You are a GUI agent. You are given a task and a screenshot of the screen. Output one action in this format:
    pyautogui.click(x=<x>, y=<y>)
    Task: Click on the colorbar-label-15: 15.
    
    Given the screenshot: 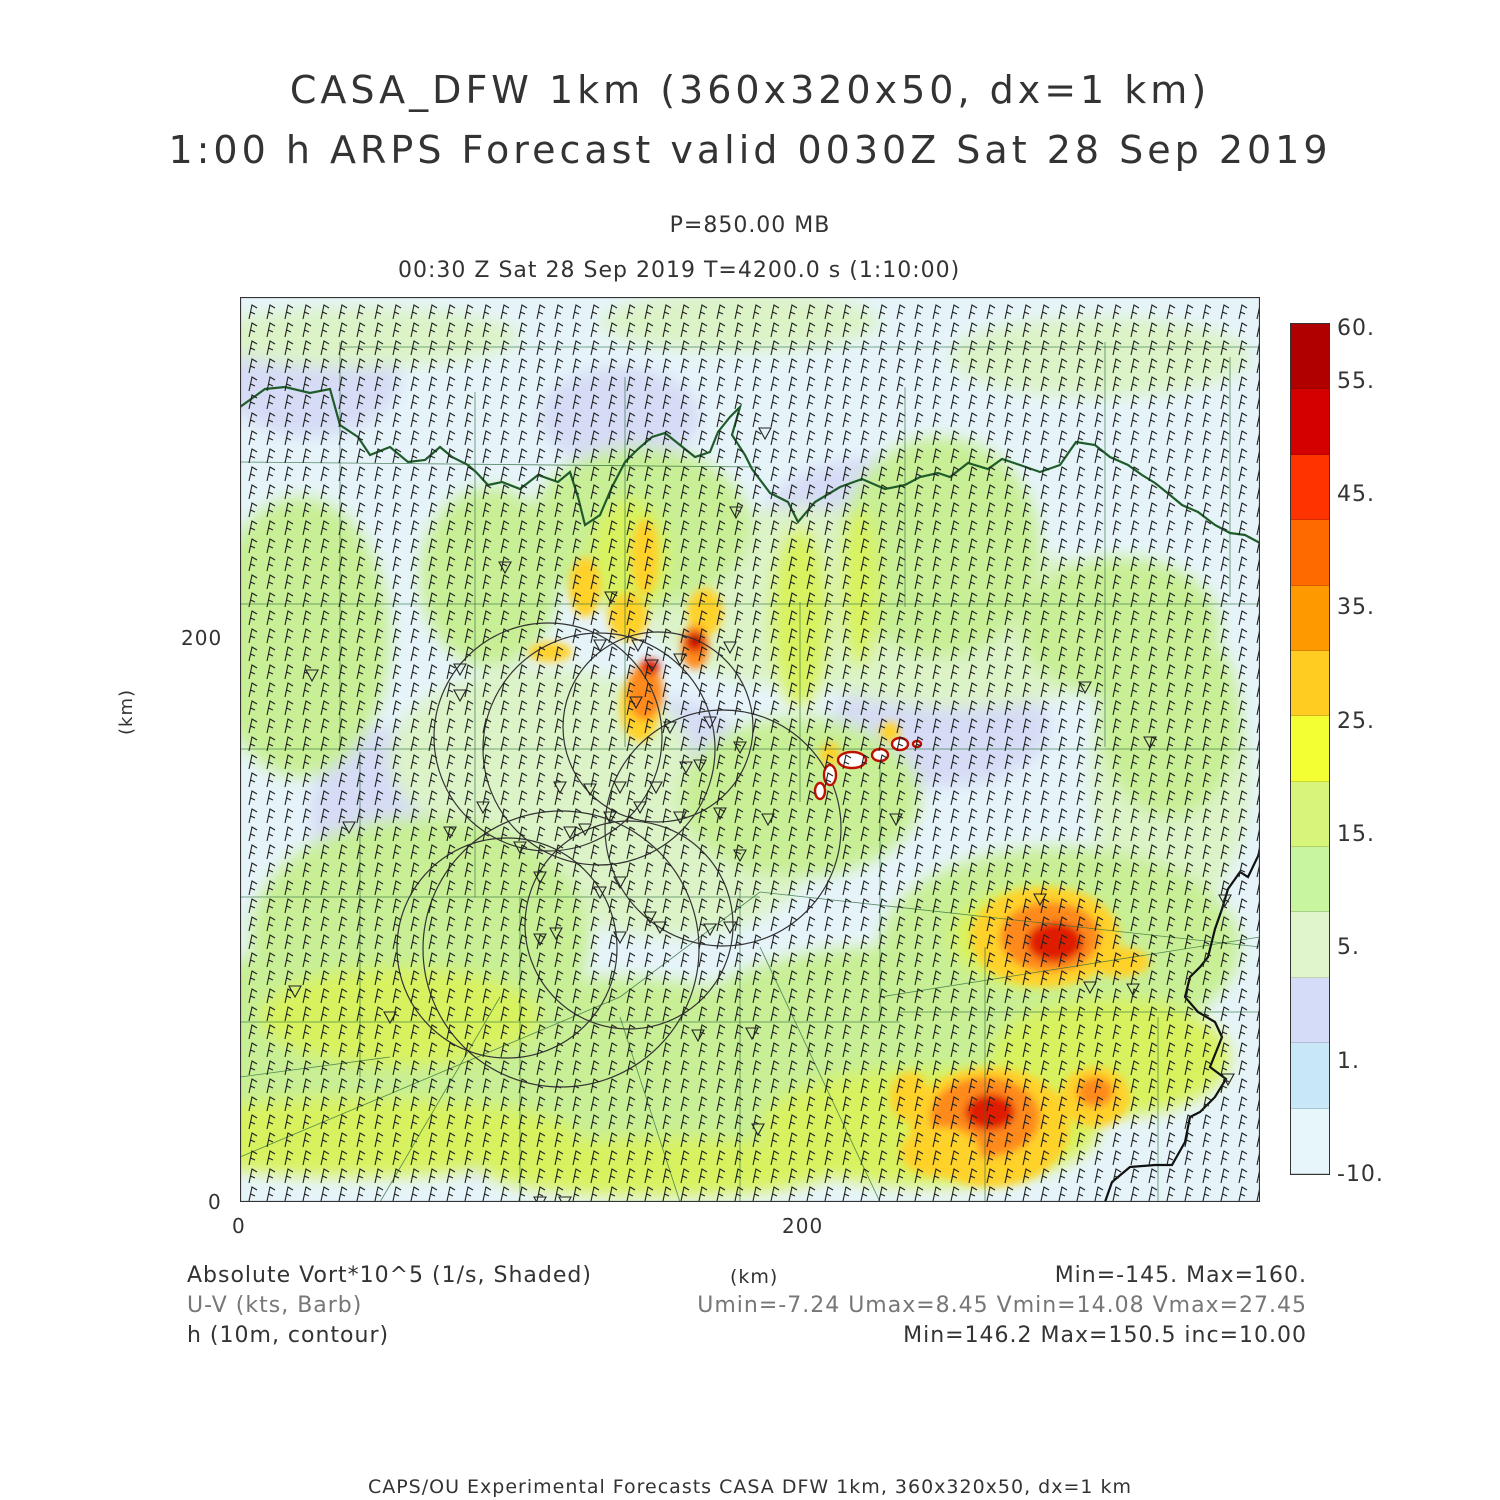 What is the action you would take?
    pyautogui.click(x=1356, y=834)
    